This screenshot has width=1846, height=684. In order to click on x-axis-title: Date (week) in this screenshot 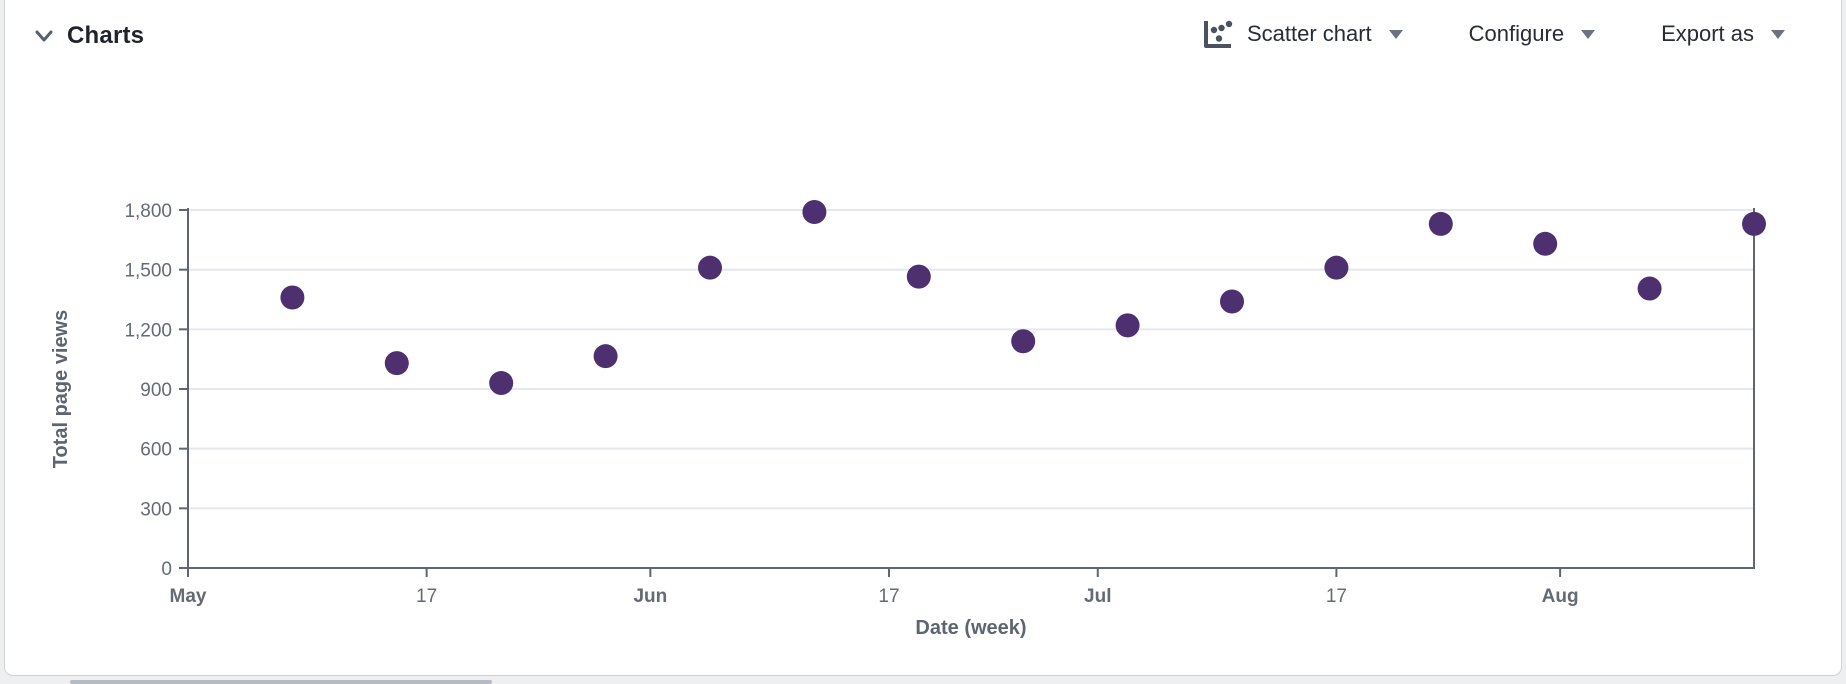, I will do `click(970, 628)`.